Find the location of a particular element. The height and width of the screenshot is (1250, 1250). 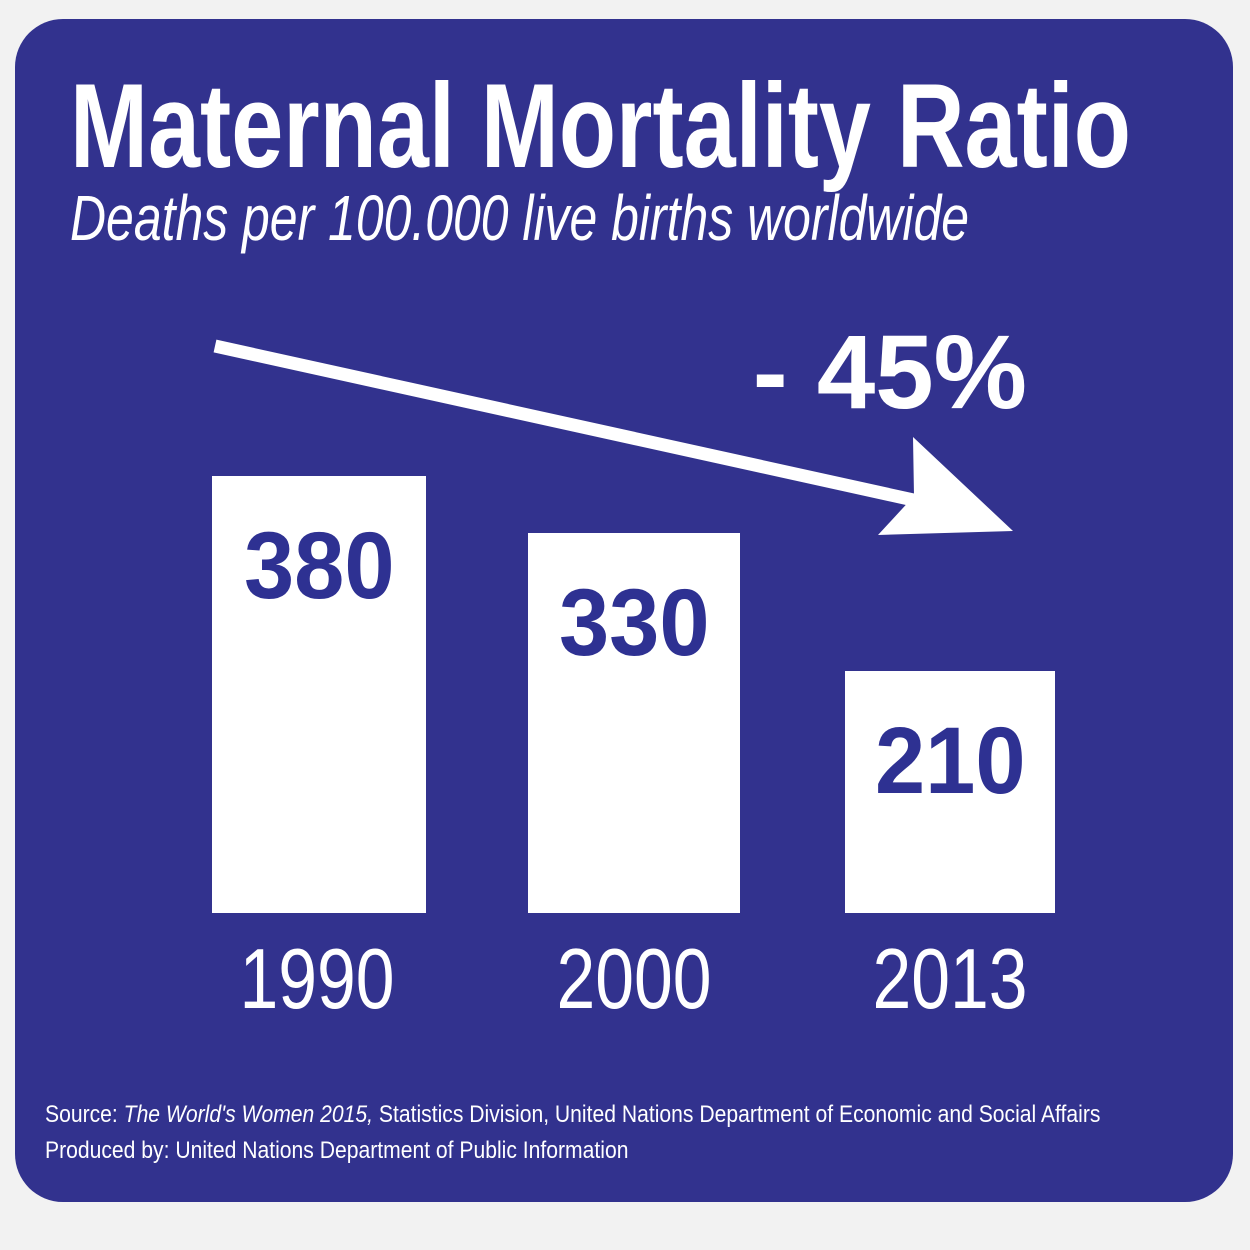

bar-value-2000: 330 is located at coordinates (634, 623).